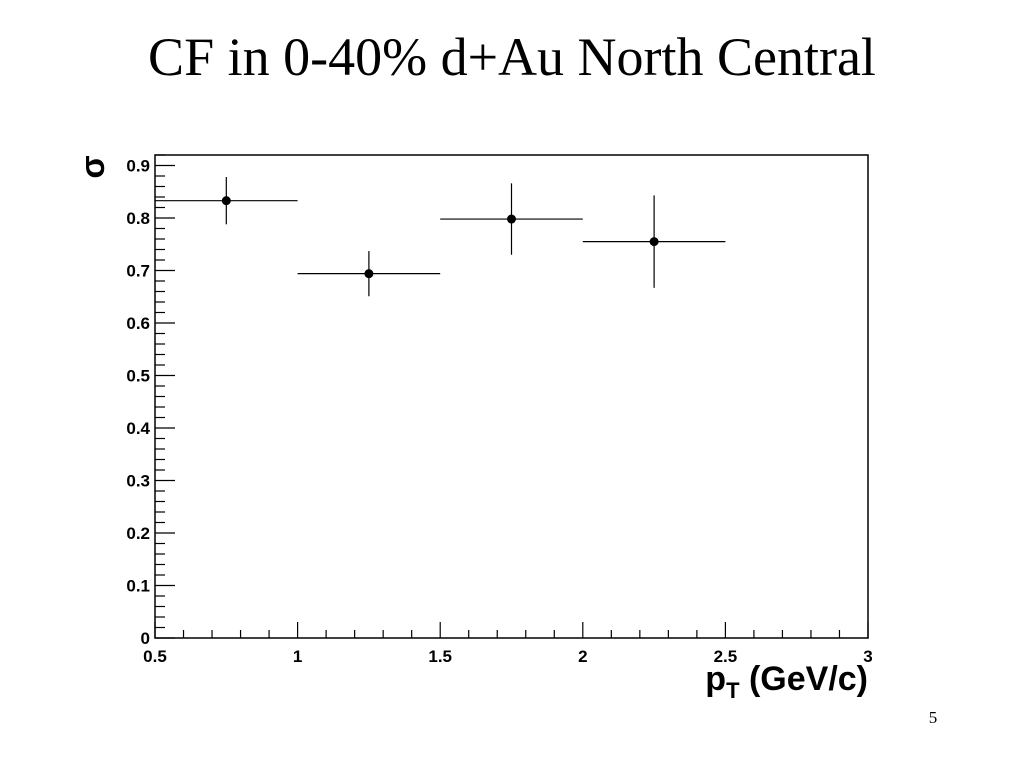 The width and height of the screenshot is (1024, 768). I want to click on y-tick-label: 0.2, so click(138, 533).